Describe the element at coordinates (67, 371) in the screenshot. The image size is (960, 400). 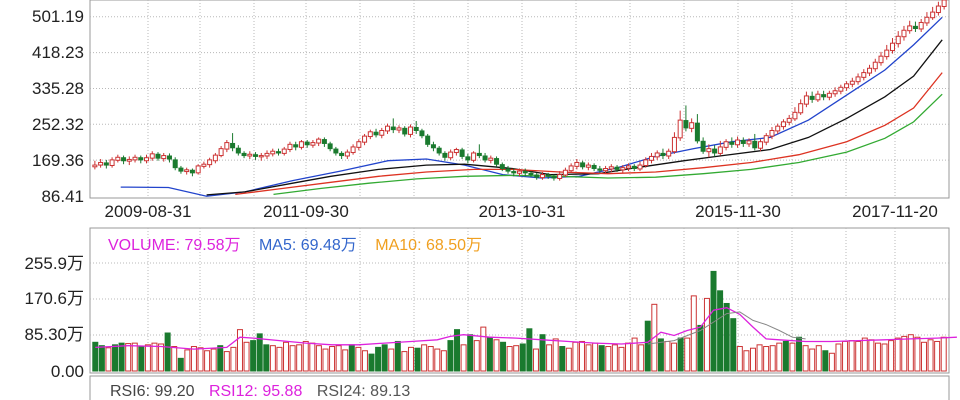
I see `volume-ytick: 0.00` at that location.